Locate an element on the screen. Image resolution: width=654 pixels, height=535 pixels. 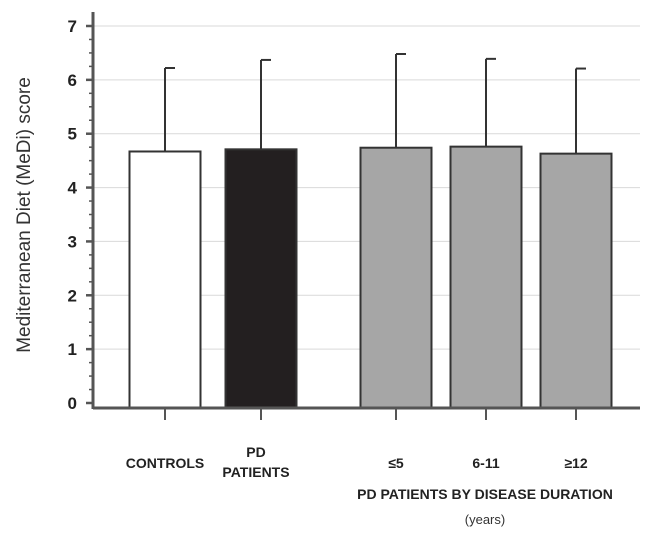
y-tick-label: 6 is located at coordinates (72, 80).